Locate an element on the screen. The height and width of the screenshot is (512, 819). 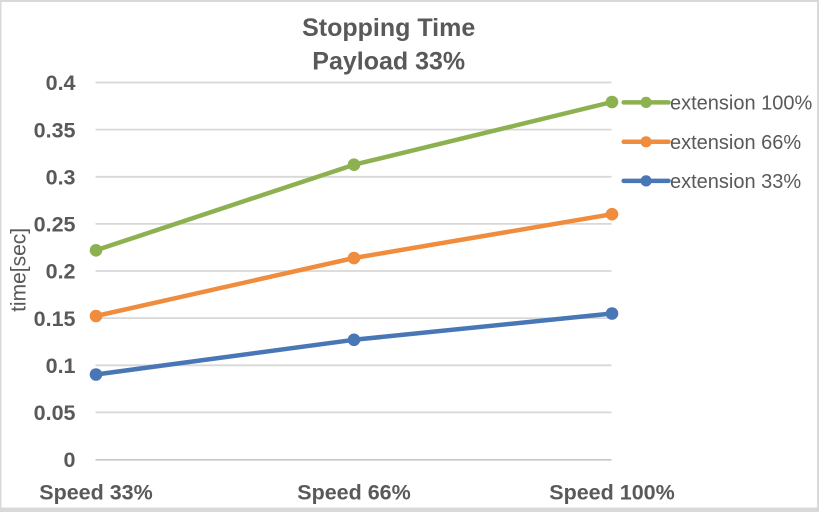
svg-text: 0.2 is located at coordinates (61, 272).